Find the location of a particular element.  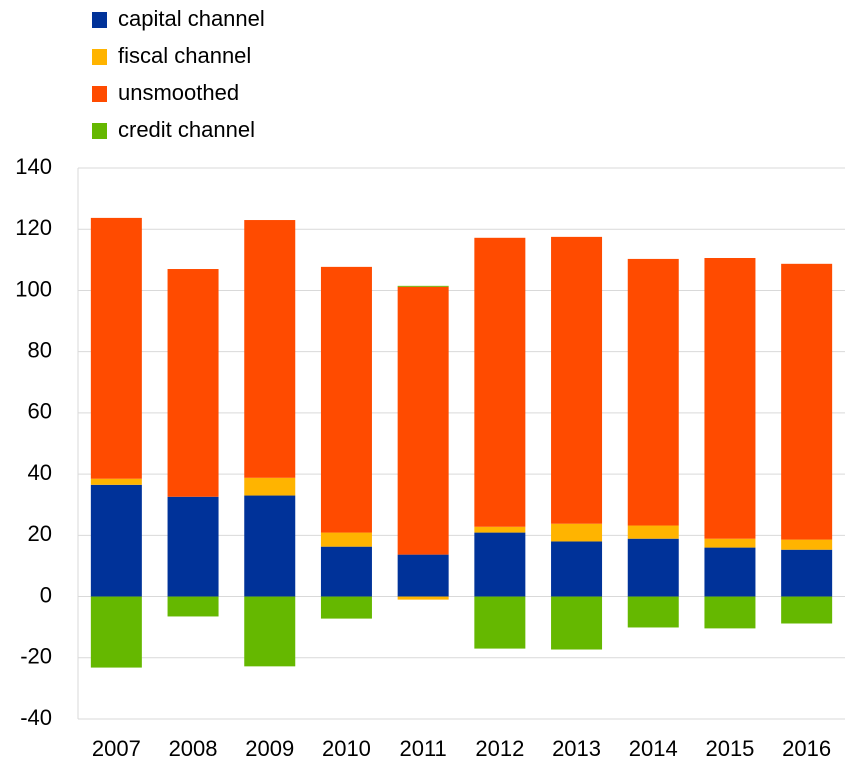

x-tick-label: 2014 is located at coordinates (653, 748).